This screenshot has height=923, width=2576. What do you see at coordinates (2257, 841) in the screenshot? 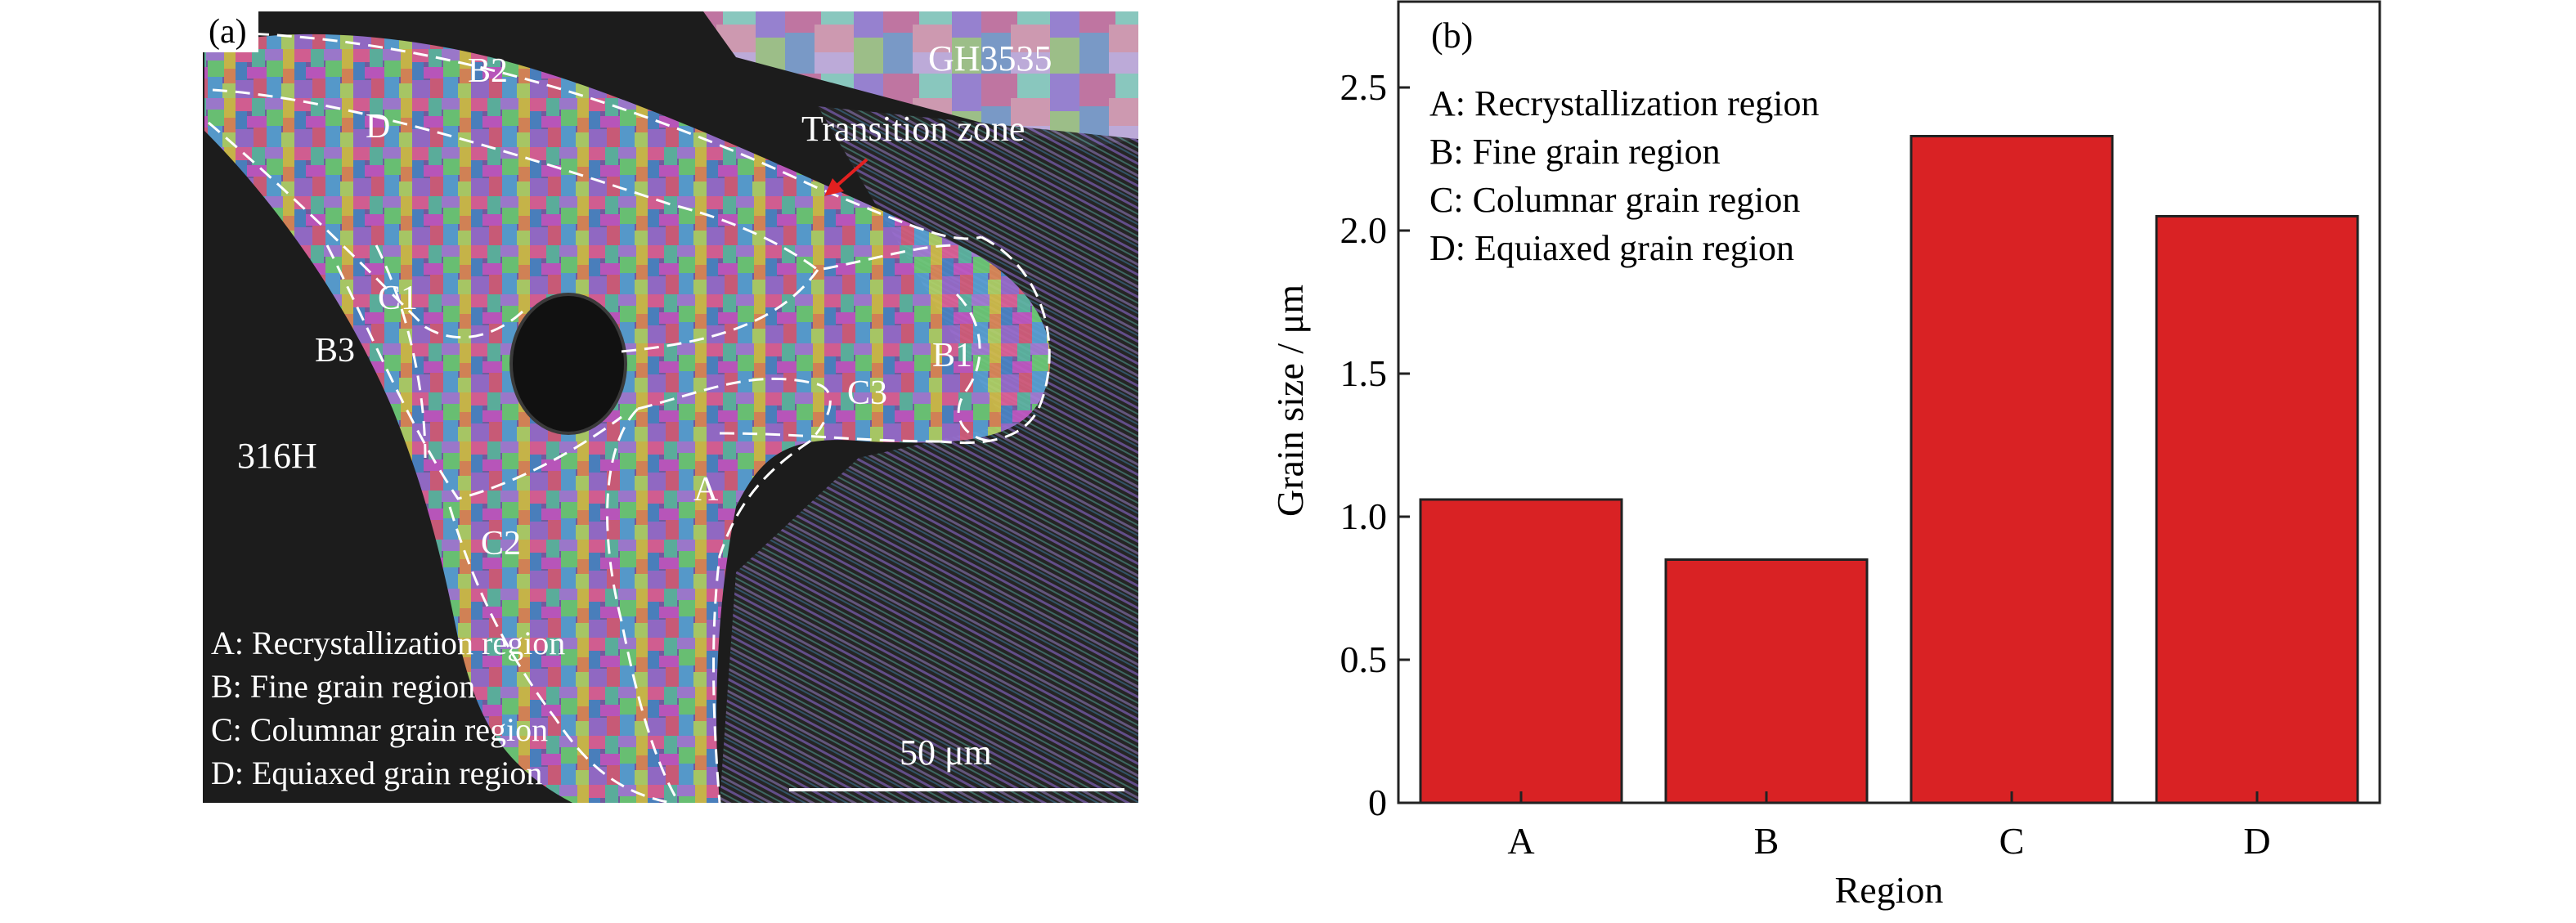
I see `x-tick-label: D` at bounding box center [2257, 841].